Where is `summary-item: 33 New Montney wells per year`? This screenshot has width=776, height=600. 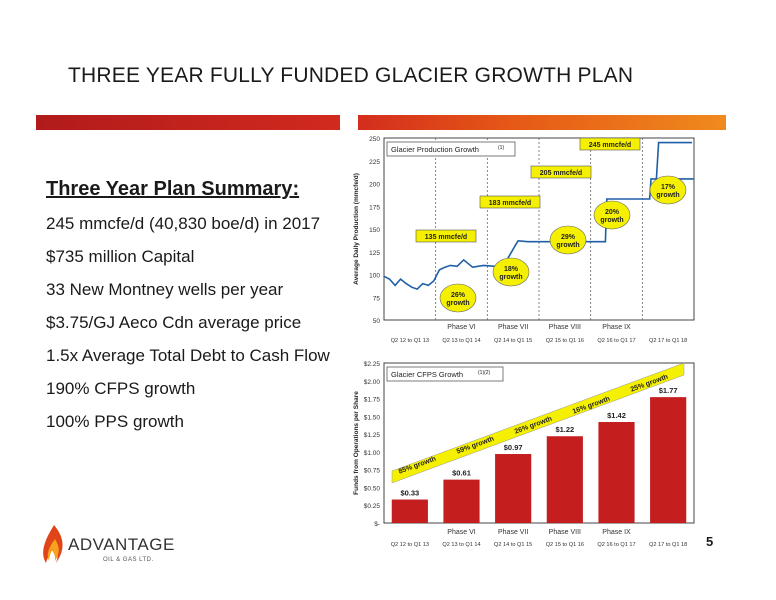 summary-item: 33 New Montney wells per year is located at coordinates (165, 289).